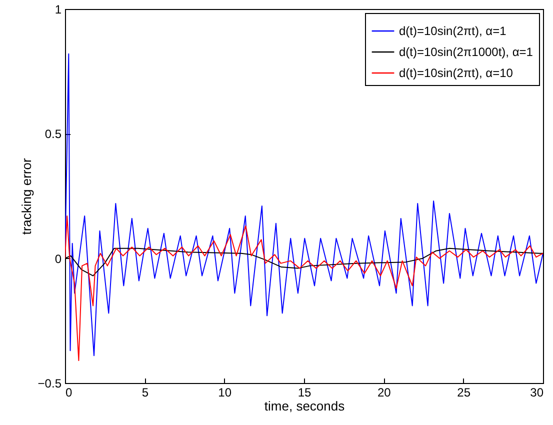 The width and height of the screenshot is (553, 425). I want to click on y-tick-label: 0.5, so click(53, 134).